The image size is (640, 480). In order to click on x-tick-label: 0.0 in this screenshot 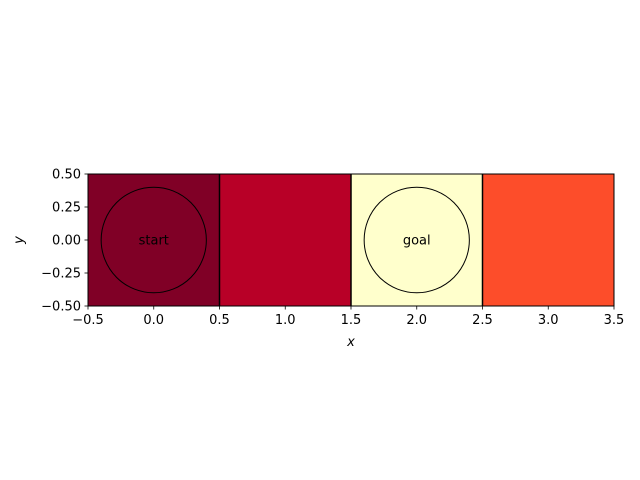, I will do `click(153, 320)`.